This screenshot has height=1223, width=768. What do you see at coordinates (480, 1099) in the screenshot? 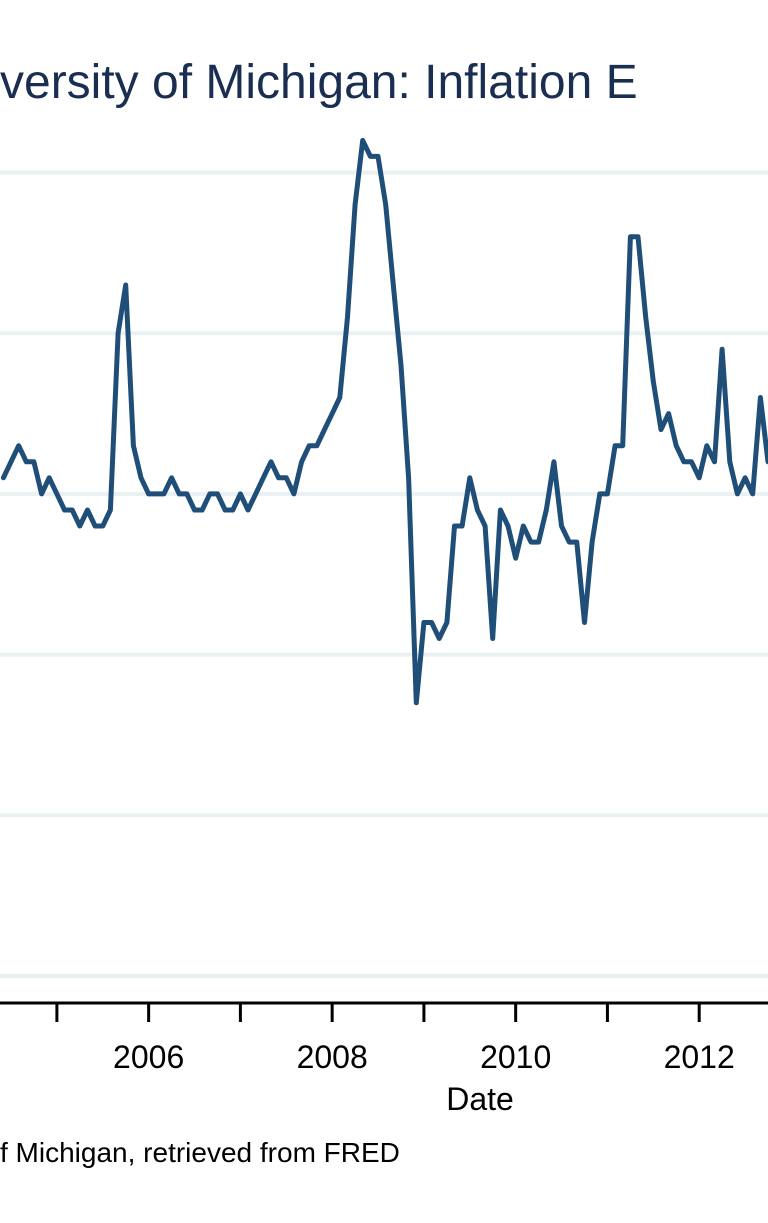
I see `x-axis-title: Date` at bounding box center [480, 1099].